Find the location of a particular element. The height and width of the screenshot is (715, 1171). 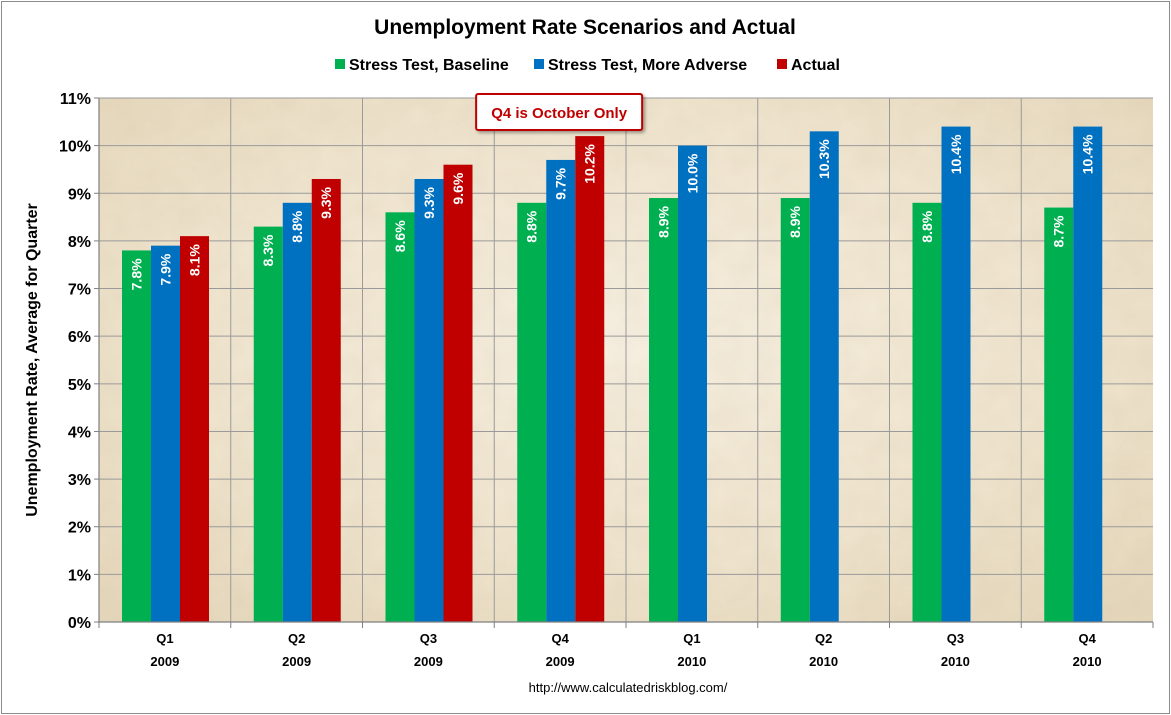

data-label: 10.3% is located at coordinates (824, 159).